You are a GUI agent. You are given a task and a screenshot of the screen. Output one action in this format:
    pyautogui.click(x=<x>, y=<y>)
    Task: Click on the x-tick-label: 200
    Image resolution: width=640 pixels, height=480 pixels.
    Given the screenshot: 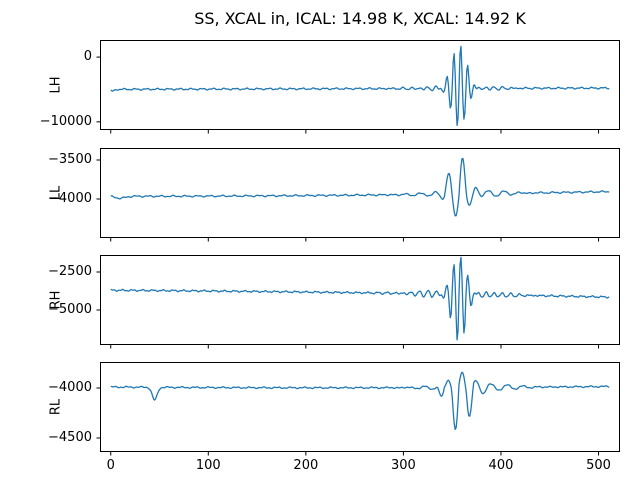 What is the action you would take?
    pyautogui.click(x=306, y=465)
    